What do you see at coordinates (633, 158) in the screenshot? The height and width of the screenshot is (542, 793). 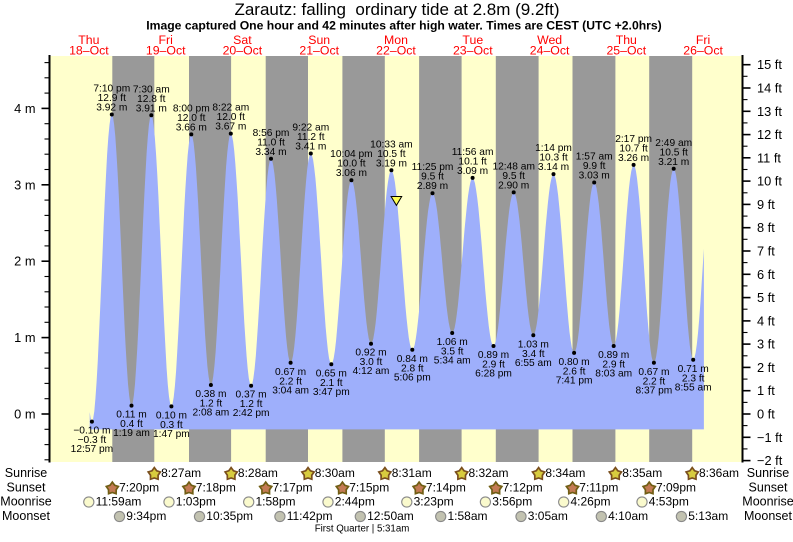 I see `svg-text: 3.26 m` at bounding box center [633, 158].